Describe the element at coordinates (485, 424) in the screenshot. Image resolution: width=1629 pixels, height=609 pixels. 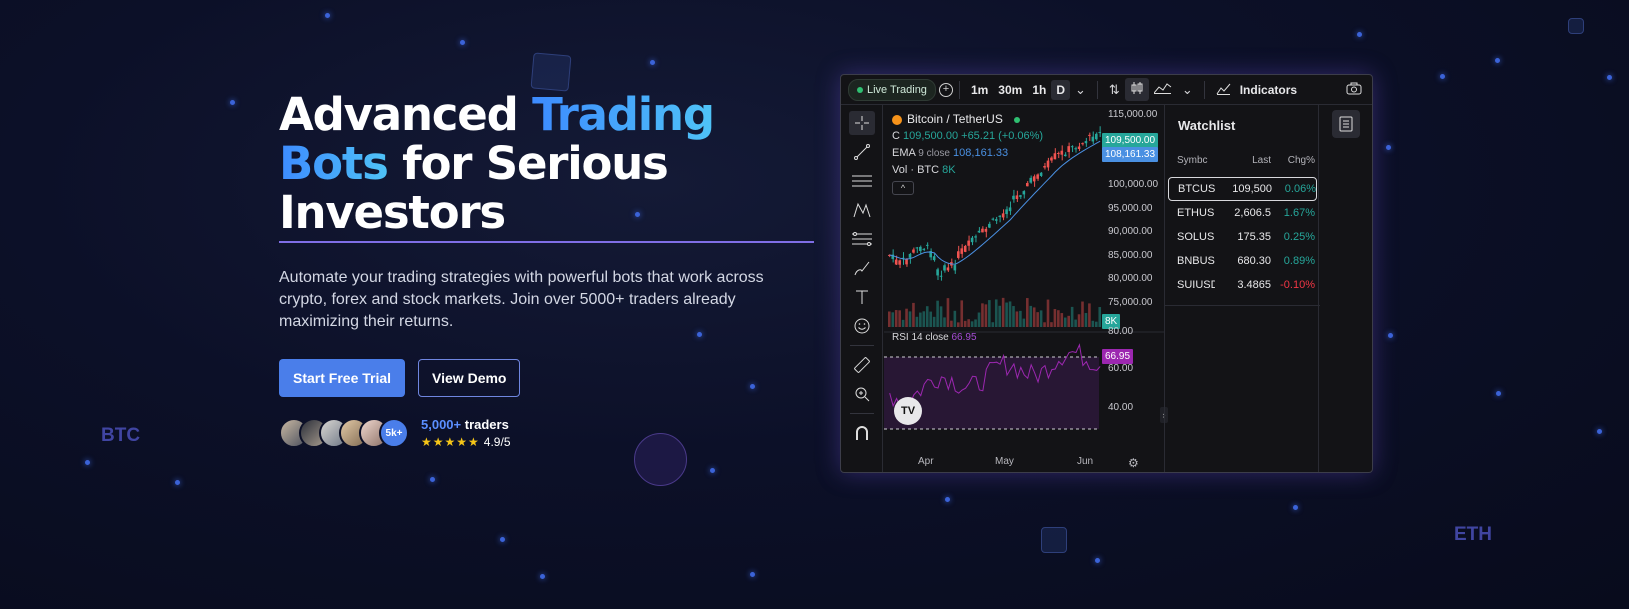
I see `traders-label: traders` at that location.